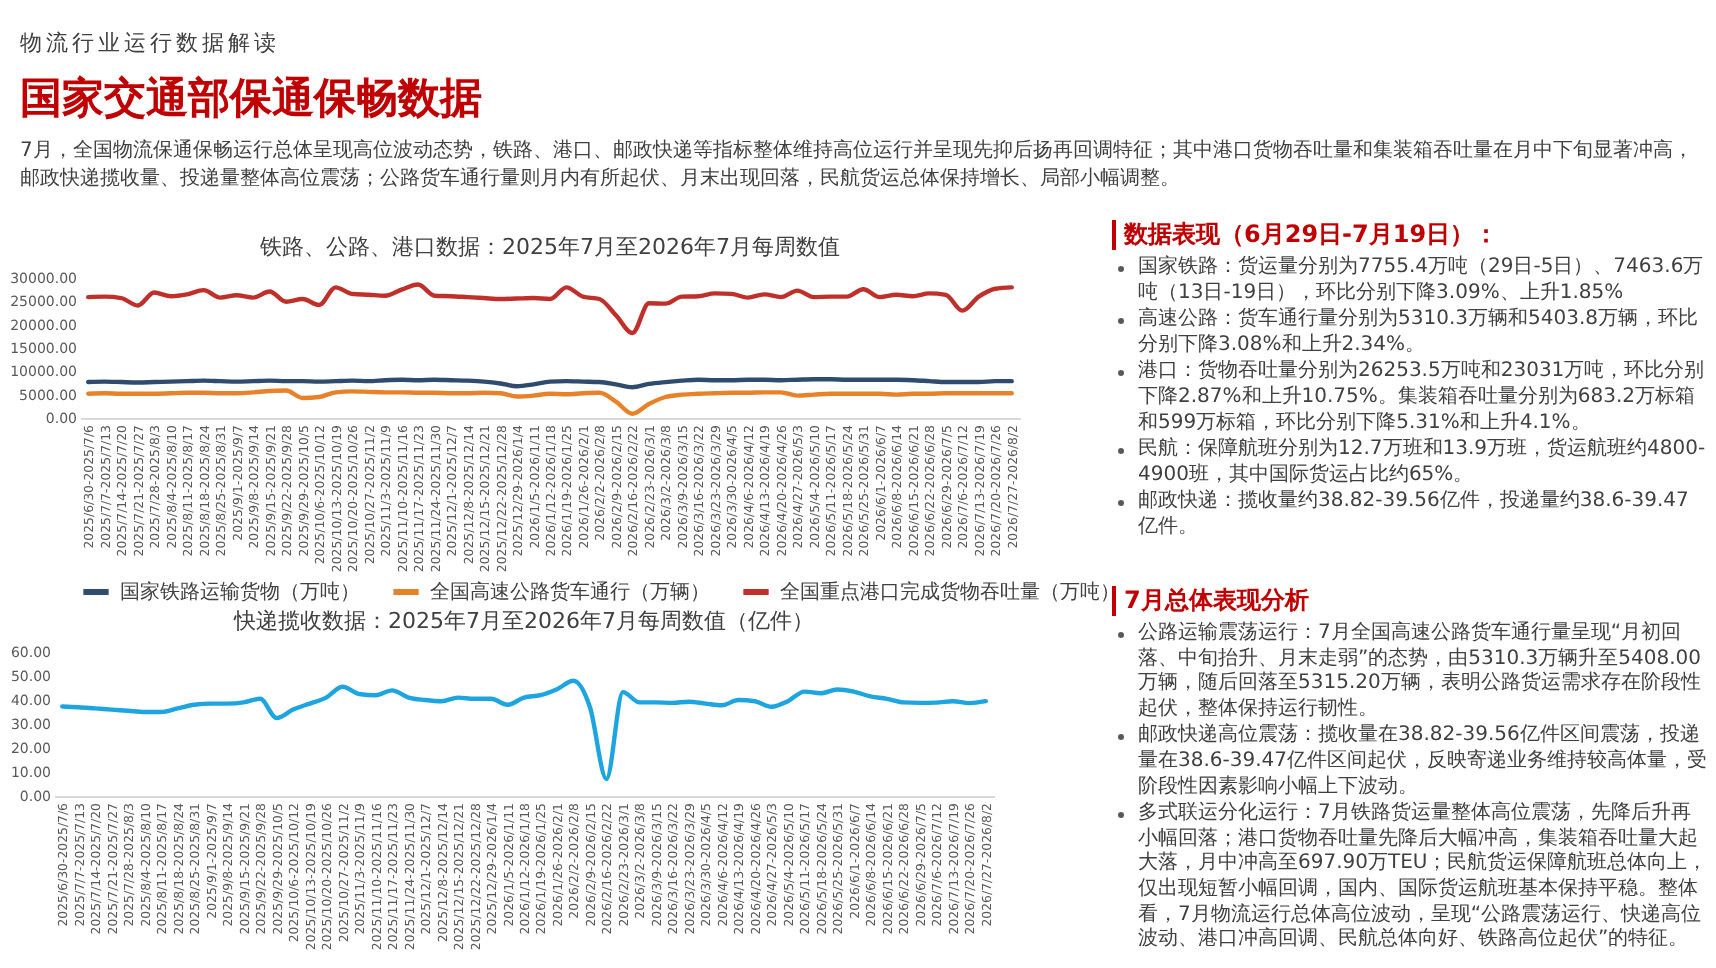 This screenshot has width=1716, height=968. Describe the element at coordinates (1216, 600) in the screenshot. I see `text: 7月总体表现分析` at that location.